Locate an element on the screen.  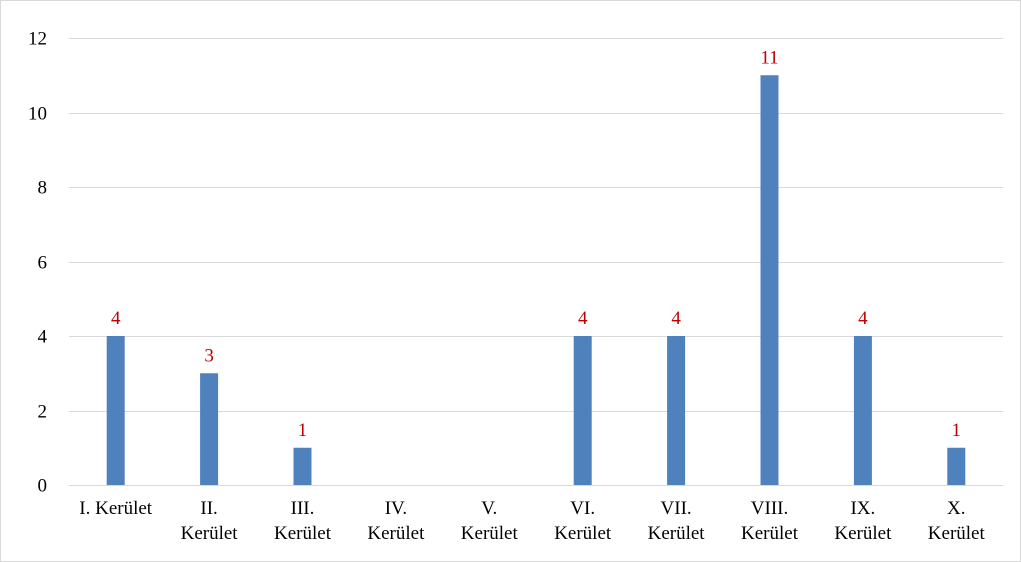
x-tick-label: V. is located at coordinates (489, 508).